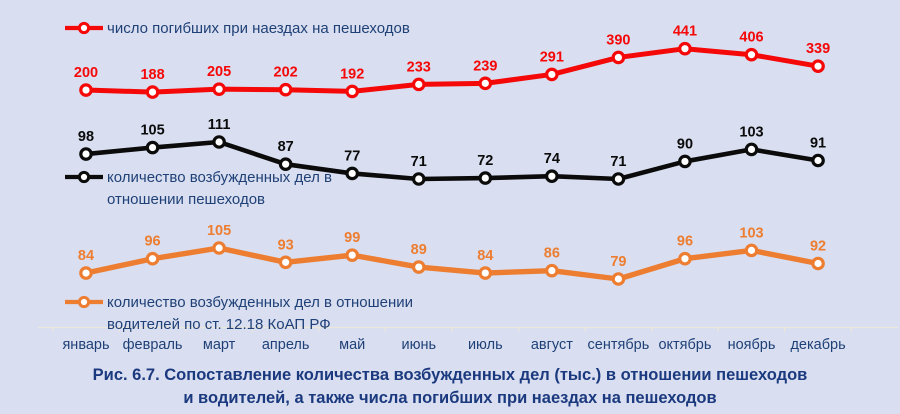 This screenshot has width=900, height=414. I want to click on deaths-data-label: 339, so click(818, 49).